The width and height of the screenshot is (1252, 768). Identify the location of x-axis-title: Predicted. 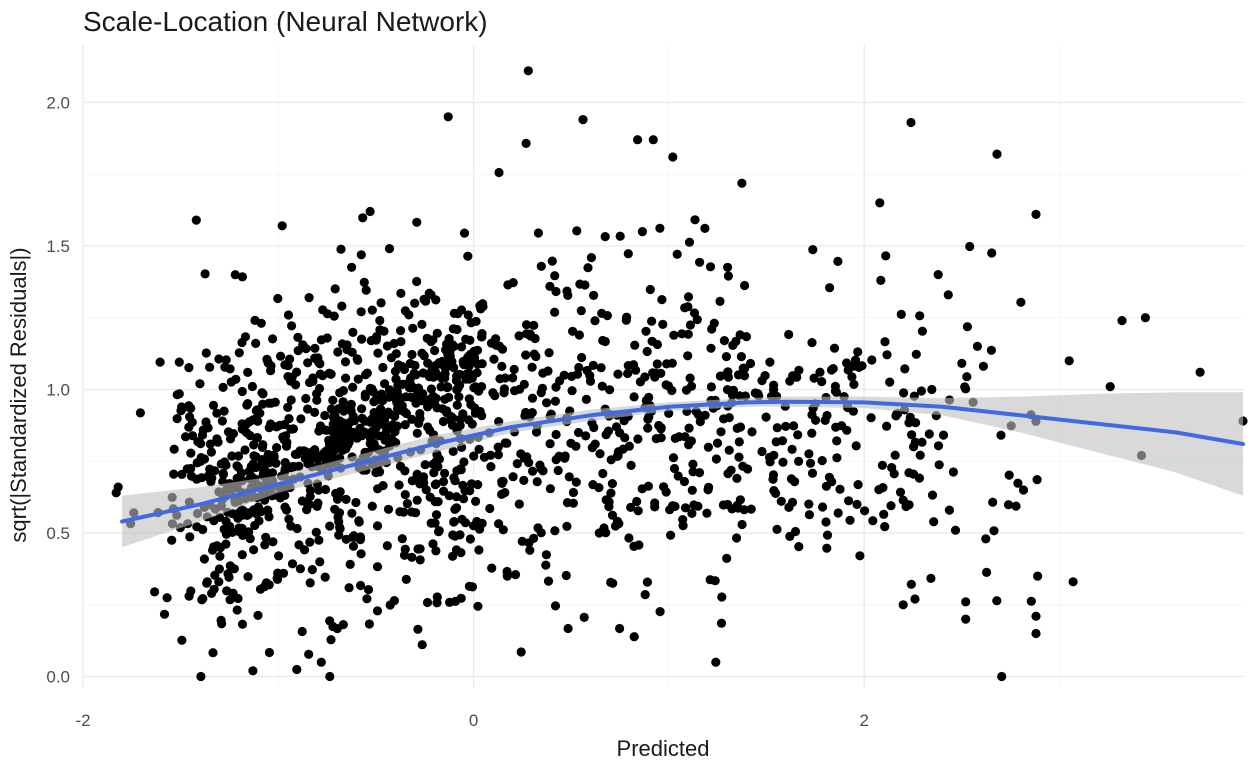
(663, 748).